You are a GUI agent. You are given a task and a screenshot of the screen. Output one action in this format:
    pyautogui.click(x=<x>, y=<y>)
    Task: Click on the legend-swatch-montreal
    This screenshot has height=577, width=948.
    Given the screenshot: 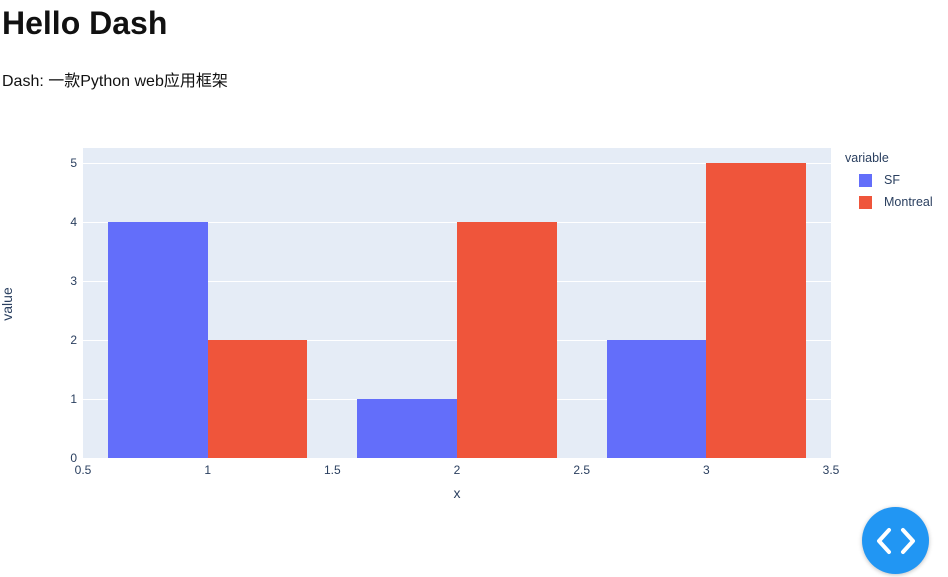 What is the action you would take?
    pyautogui.click(x=865, y=202)
    